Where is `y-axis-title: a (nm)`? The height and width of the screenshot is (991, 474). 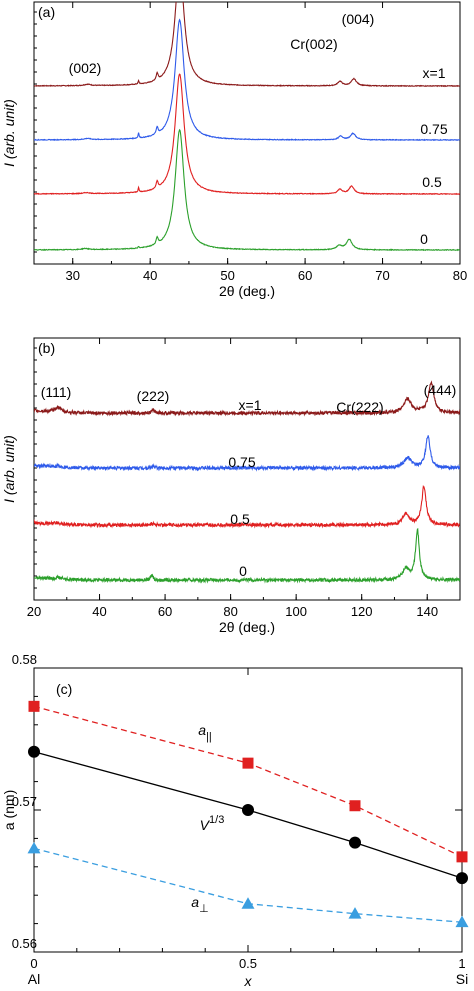 y-axis-title: a (nm) is located at coordinates (9, 810).